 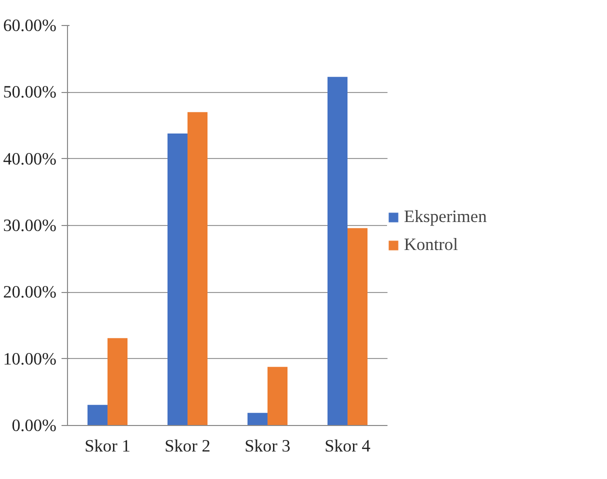 What do you see at coordinates (30, 92) in the screenshot?
I see `y-tick-label: 50.00%` at bounding box center [30, 92].